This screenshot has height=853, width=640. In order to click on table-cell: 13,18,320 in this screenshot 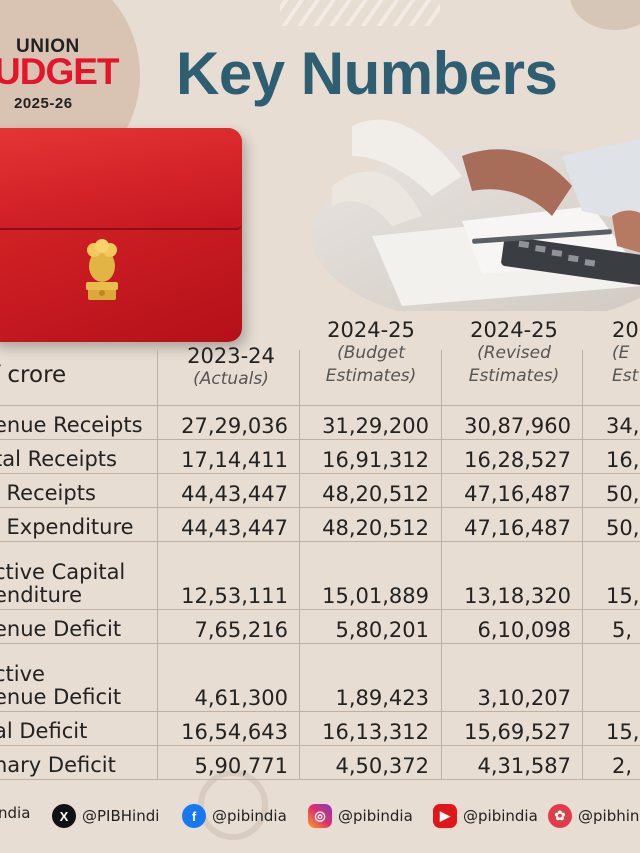, I will do `click(517, 596)`.